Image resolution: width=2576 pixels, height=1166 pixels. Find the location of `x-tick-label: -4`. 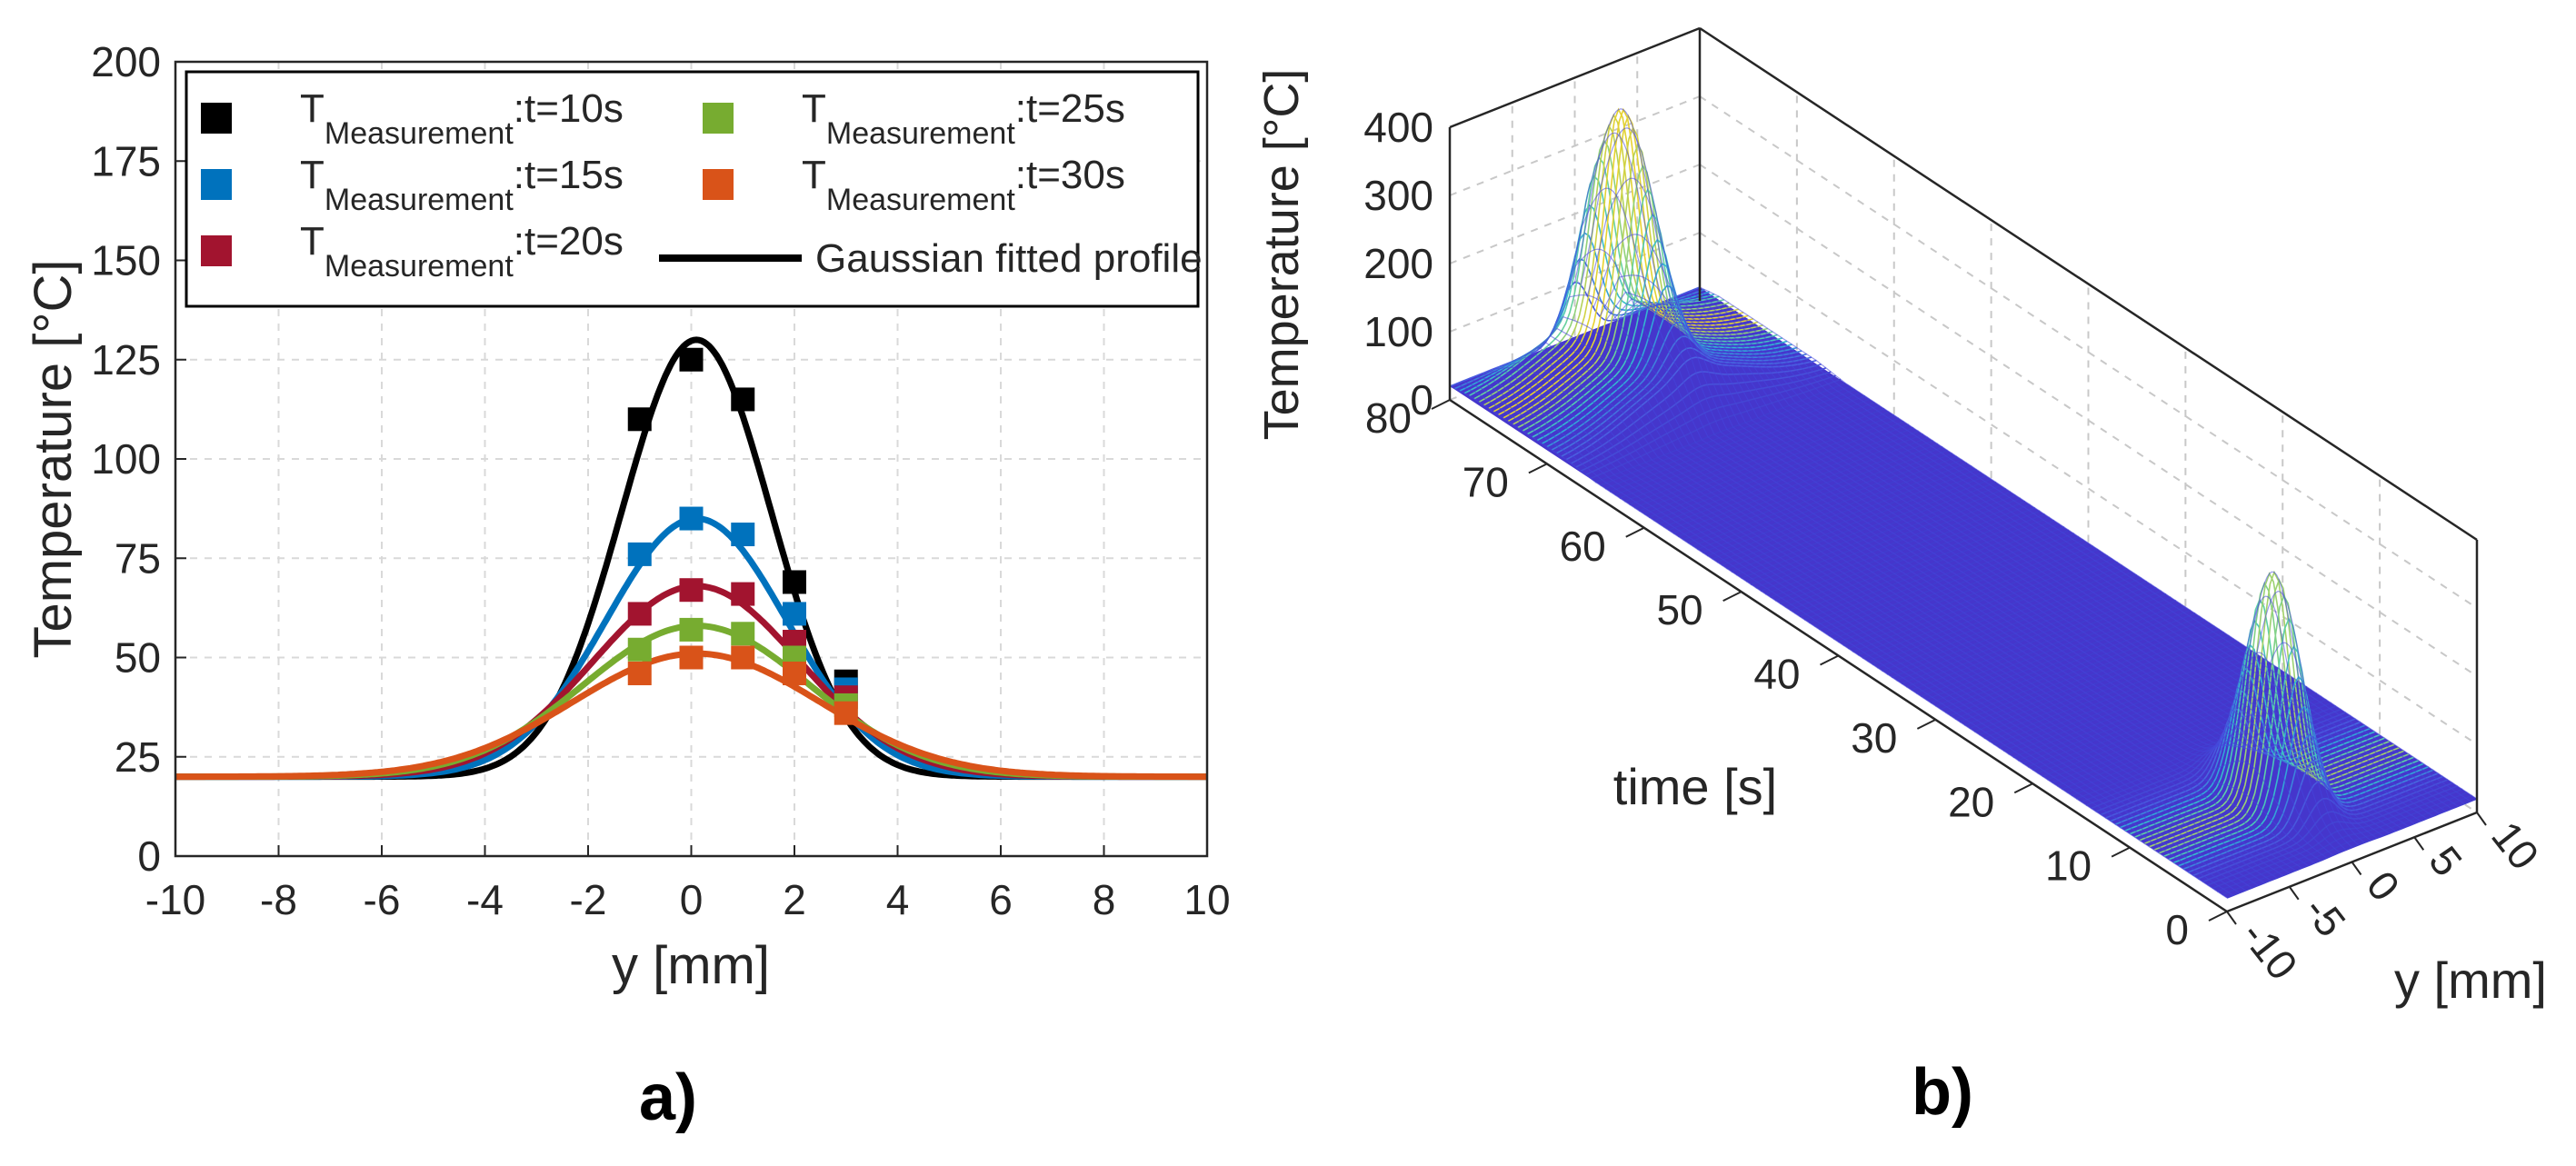

x-tick-label: -4 is located at coordinates (485, 899).